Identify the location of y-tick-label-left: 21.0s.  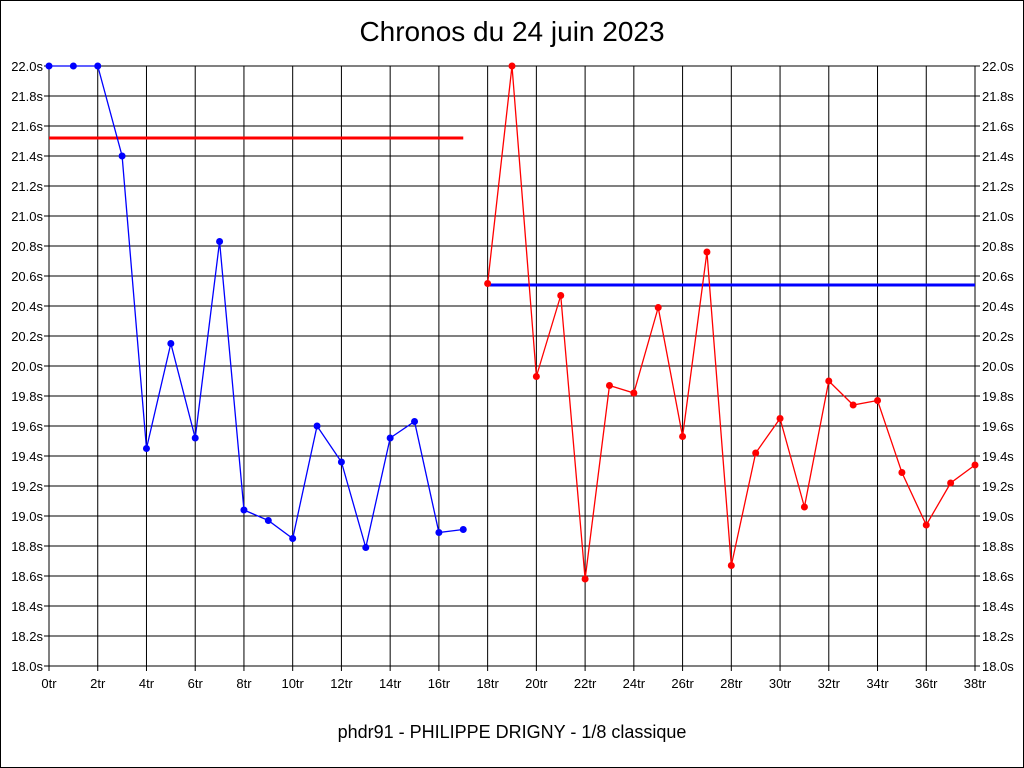
(27, 216).